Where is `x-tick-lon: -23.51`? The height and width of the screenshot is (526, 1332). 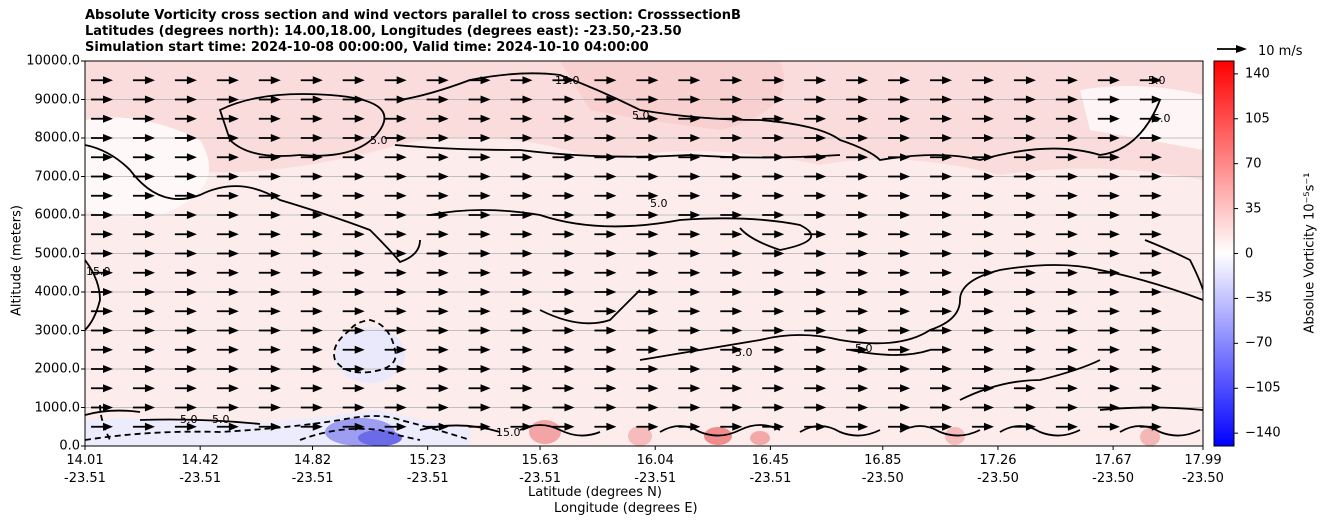
x-tick-lon: -23.51 is located at coordinates (200, 478).